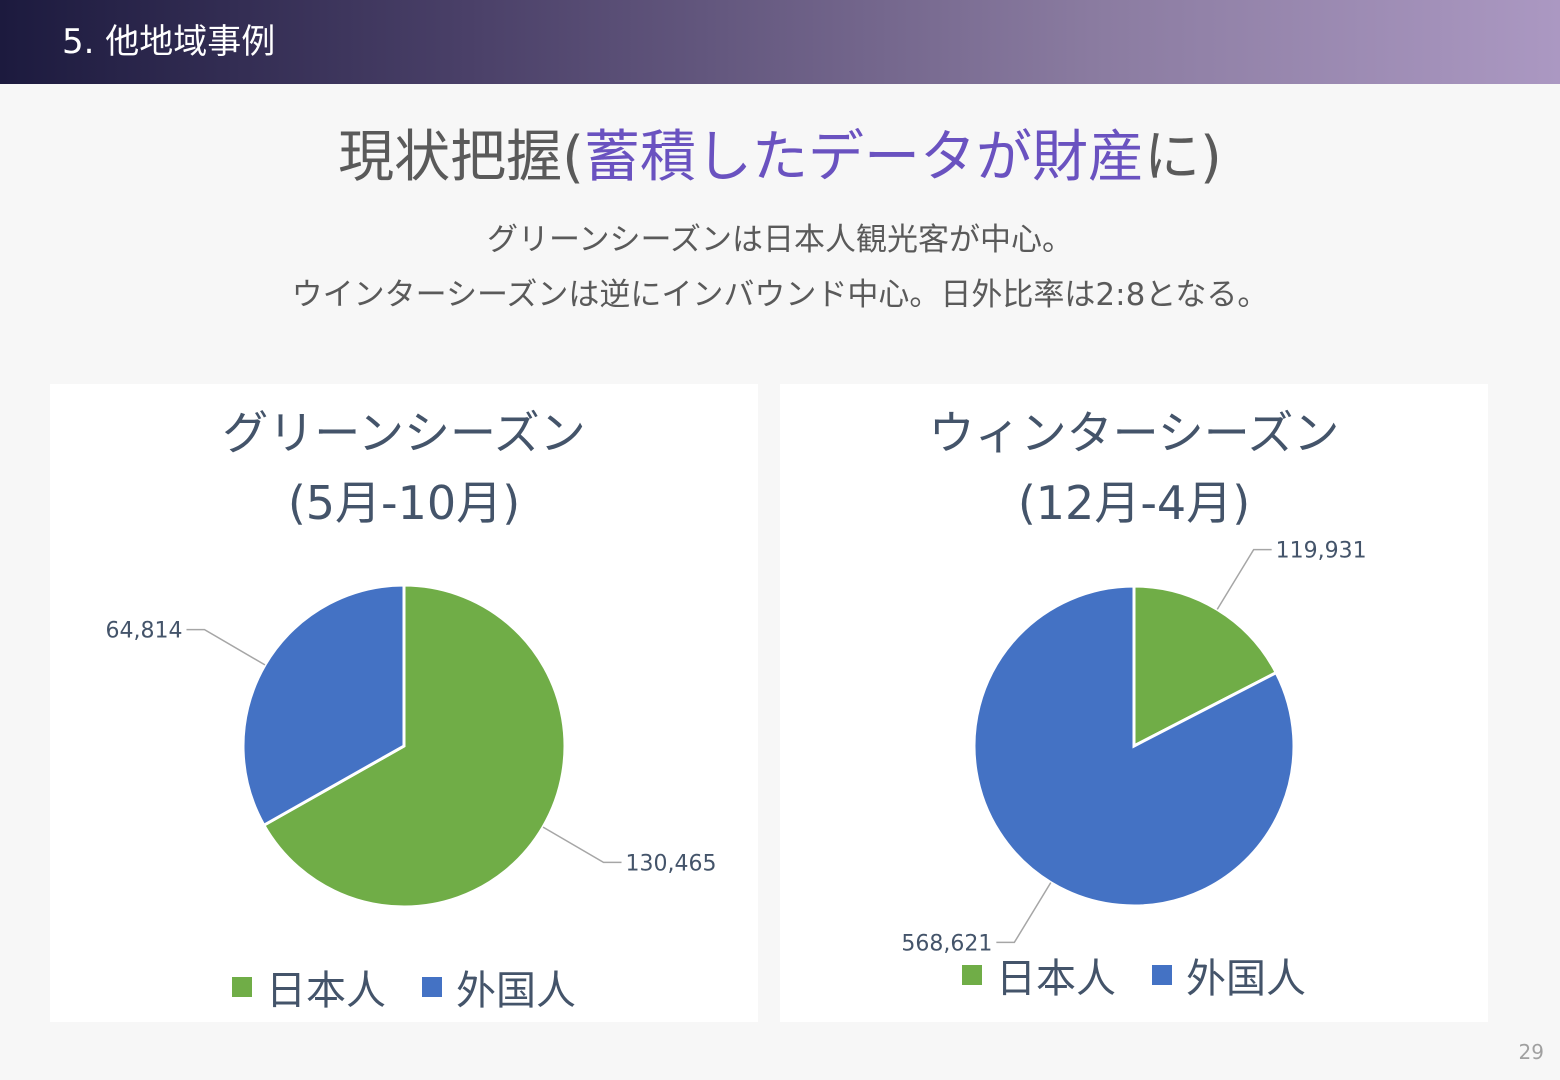  I want to click on main-title: 現状把握(蓄積したデータが財産に), so click(780, 158).